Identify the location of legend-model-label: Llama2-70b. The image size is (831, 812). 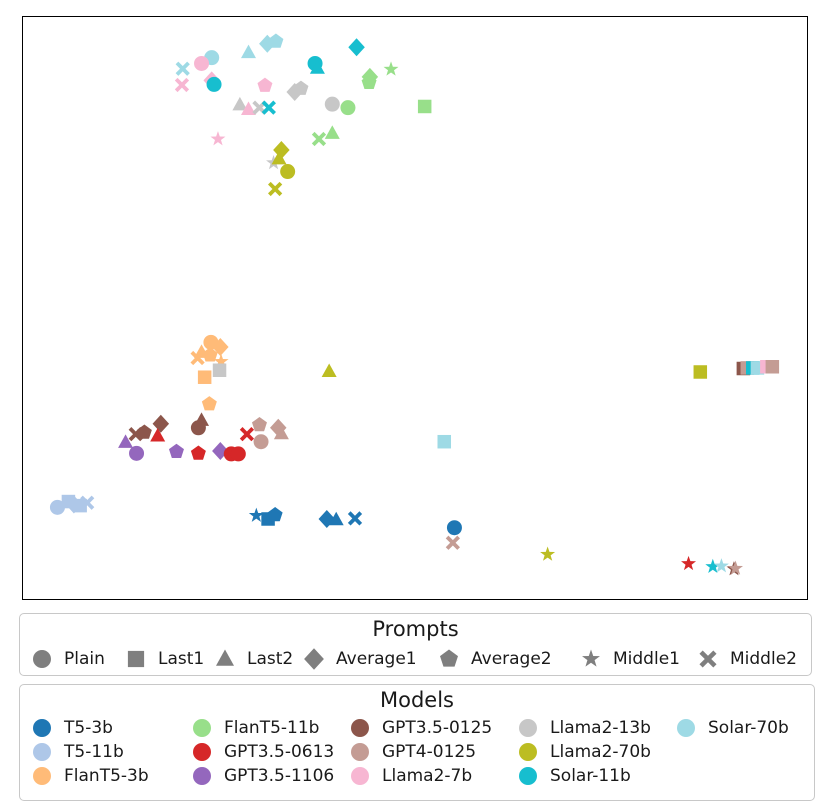
(600, 752).